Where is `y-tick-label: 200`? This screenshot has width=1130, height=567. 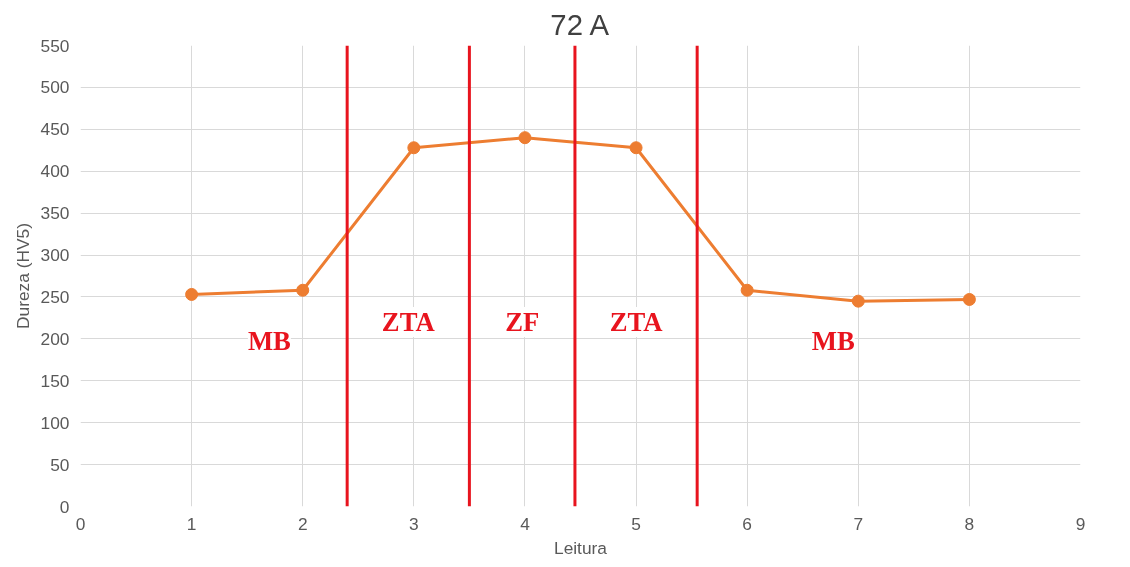
y-tick-label: 200 is located at coordinates (55, 338).